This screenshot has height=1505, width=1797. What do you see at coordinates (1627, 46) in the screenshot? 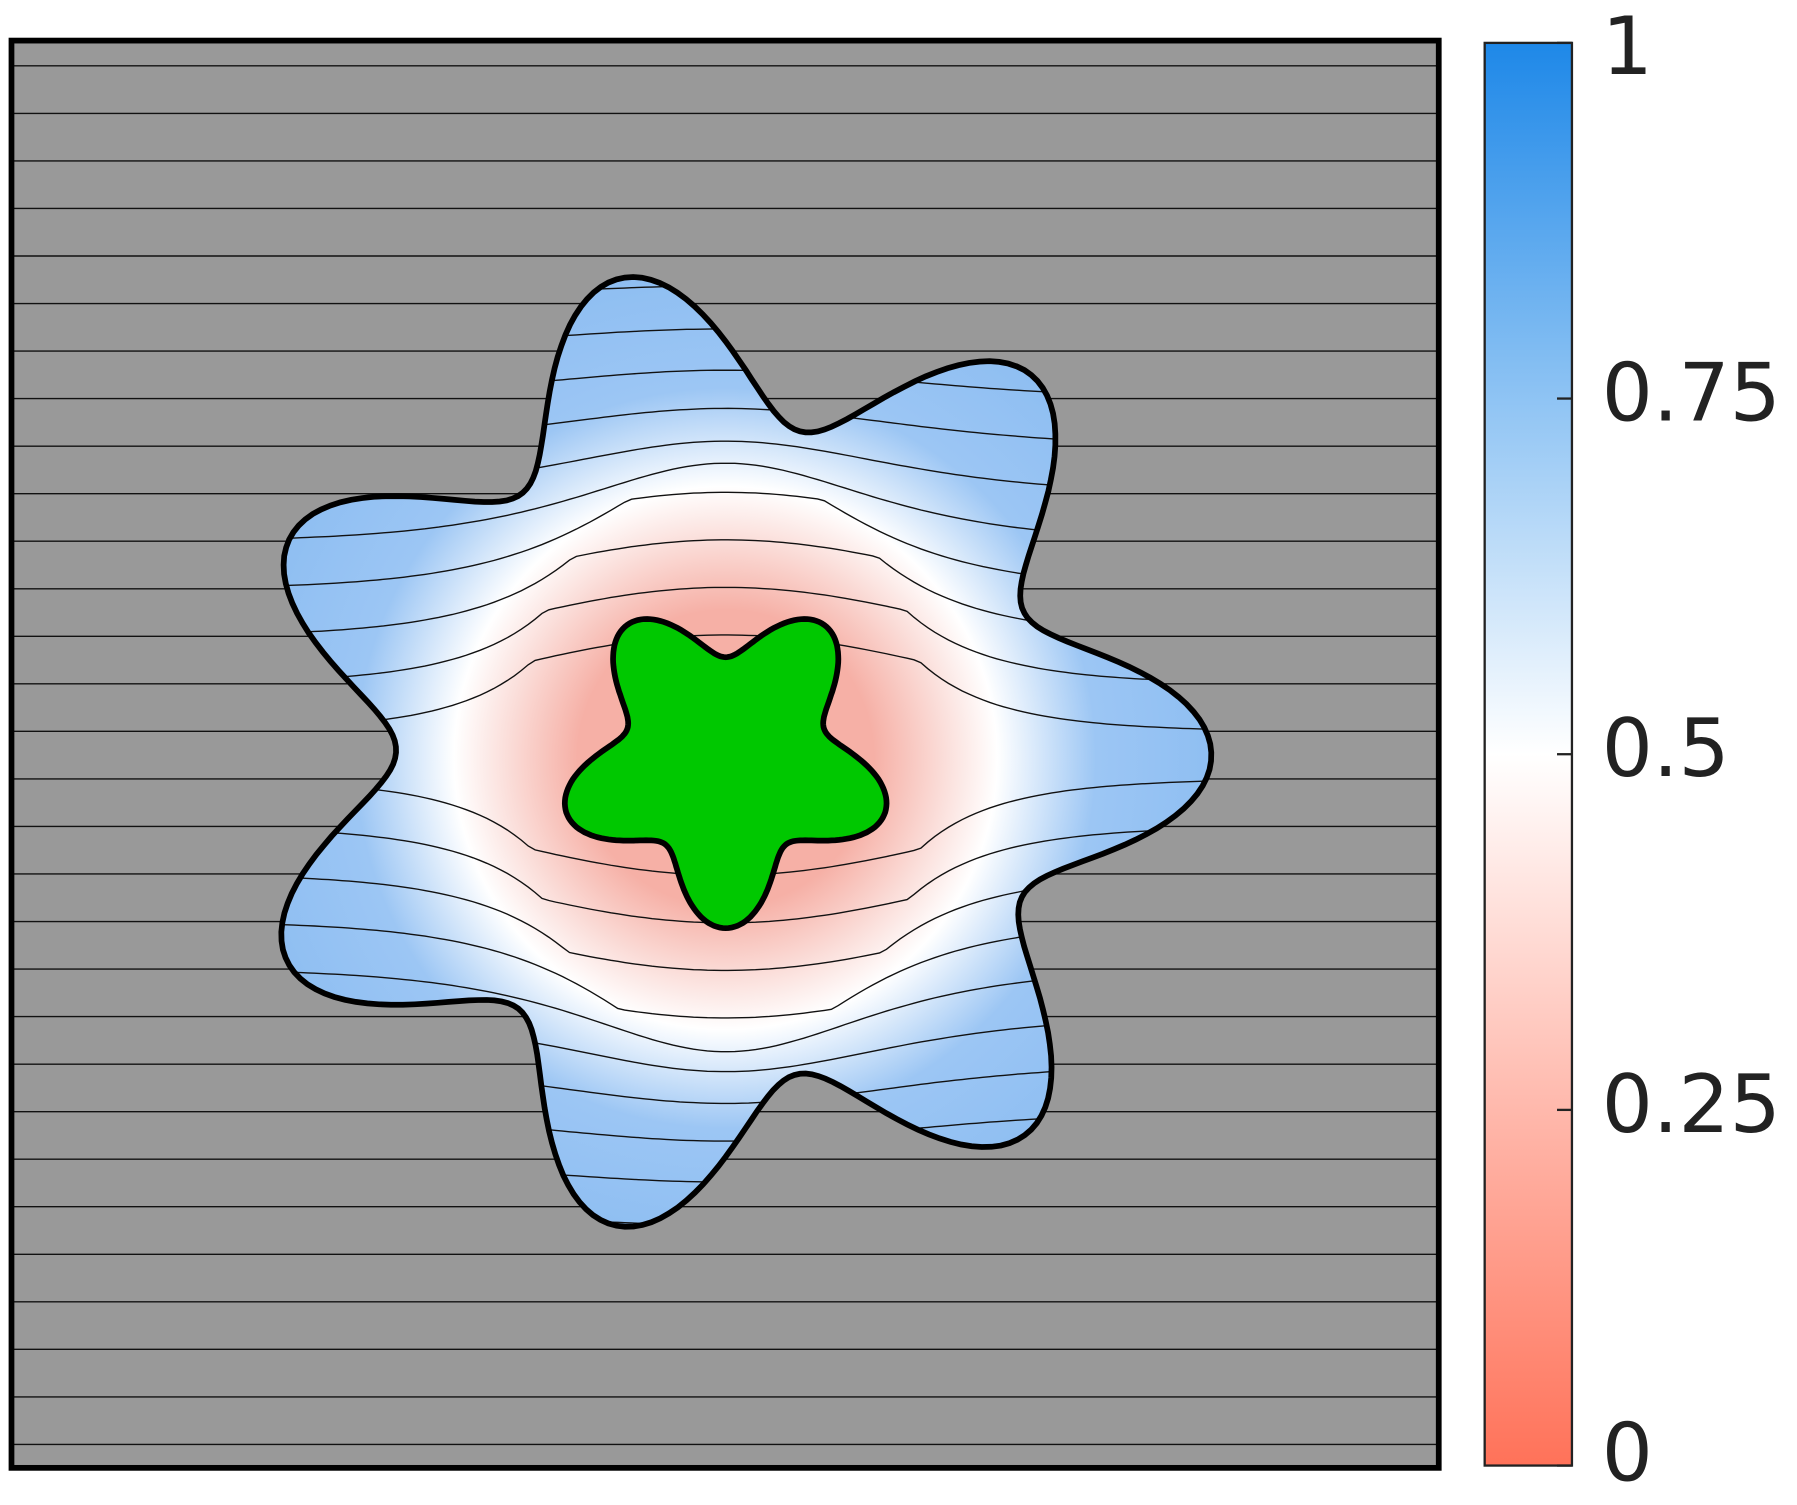
I see `colorbar-tick-label: 1` at bounding box center [1627, 46].